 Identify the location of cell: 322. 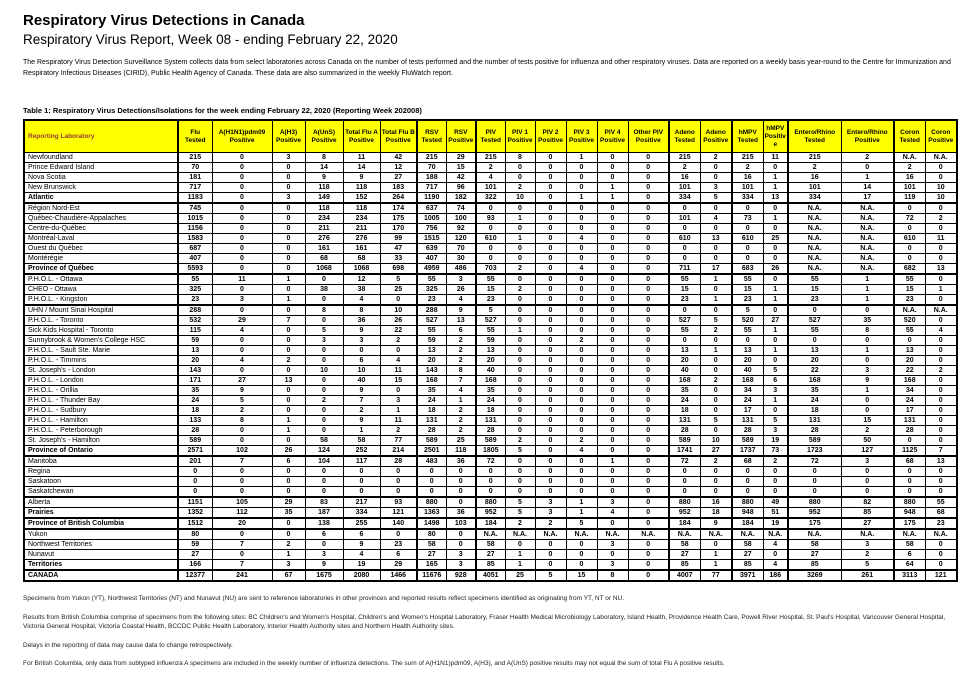
(490, 198).